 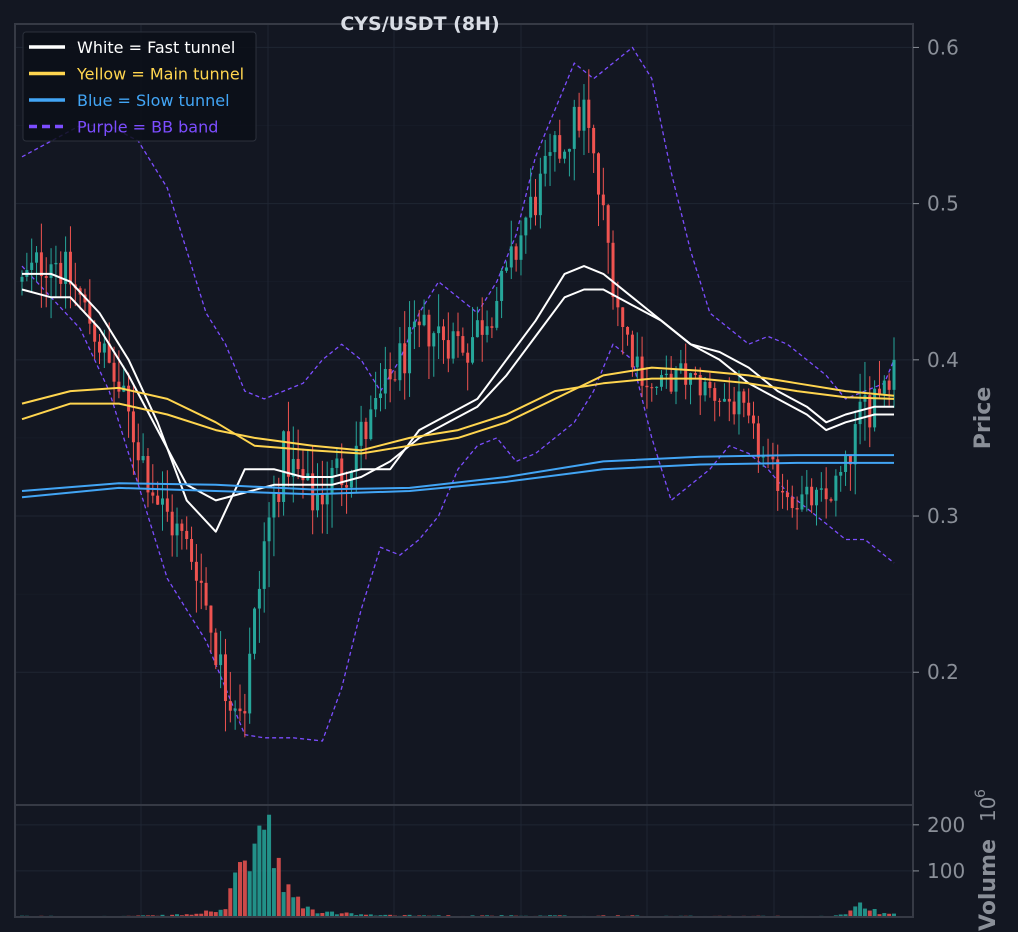 I want to click on volume-tick-label: 100, so click(x=946, y=871).